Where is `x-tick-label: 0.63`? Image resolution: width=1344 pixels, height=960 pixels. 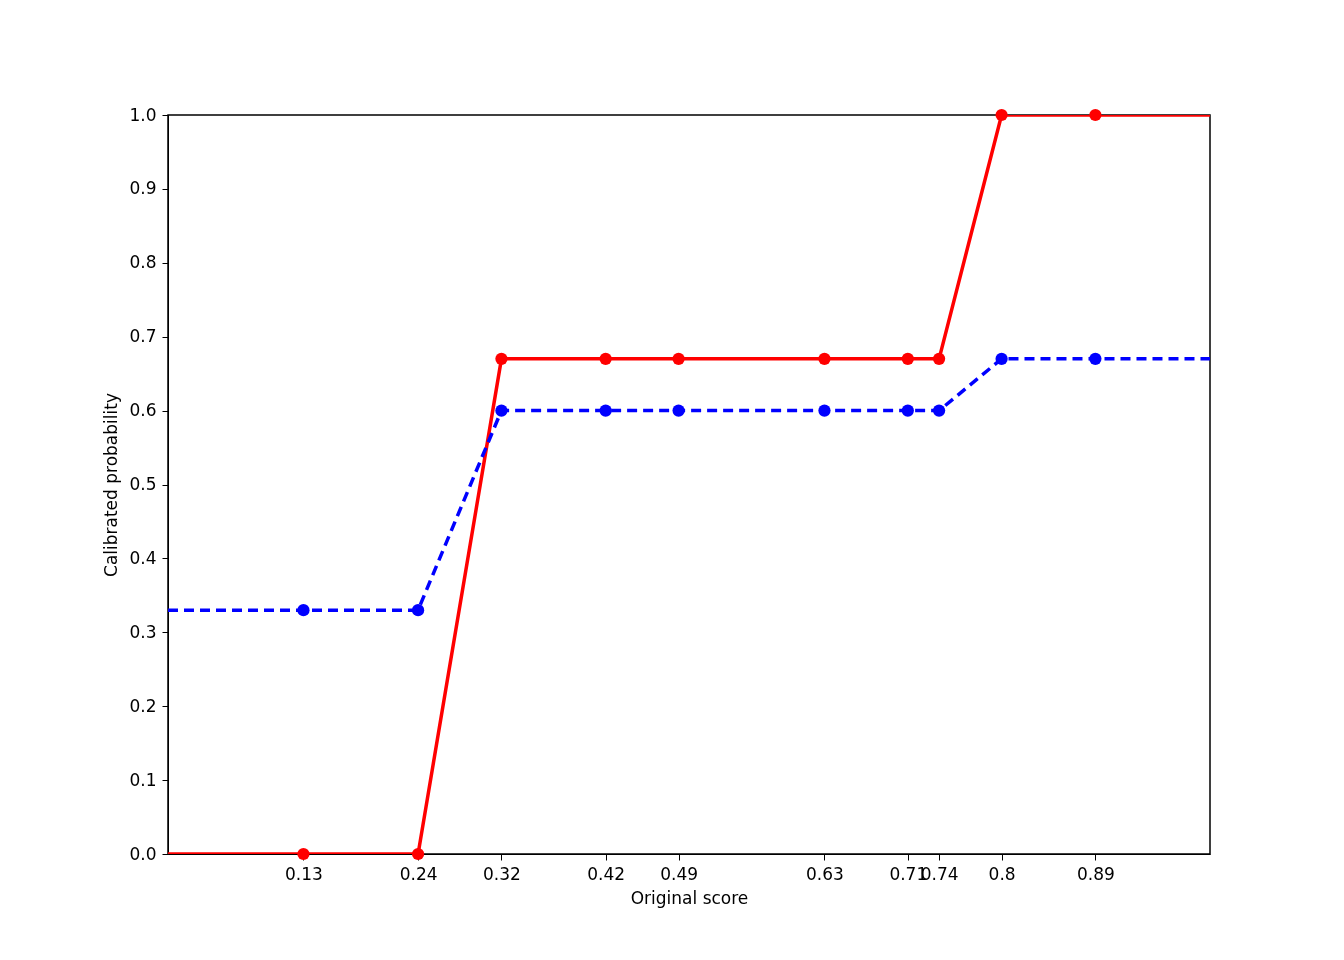
x-tick-label: 0.63 is located at coordinates (825, 873).